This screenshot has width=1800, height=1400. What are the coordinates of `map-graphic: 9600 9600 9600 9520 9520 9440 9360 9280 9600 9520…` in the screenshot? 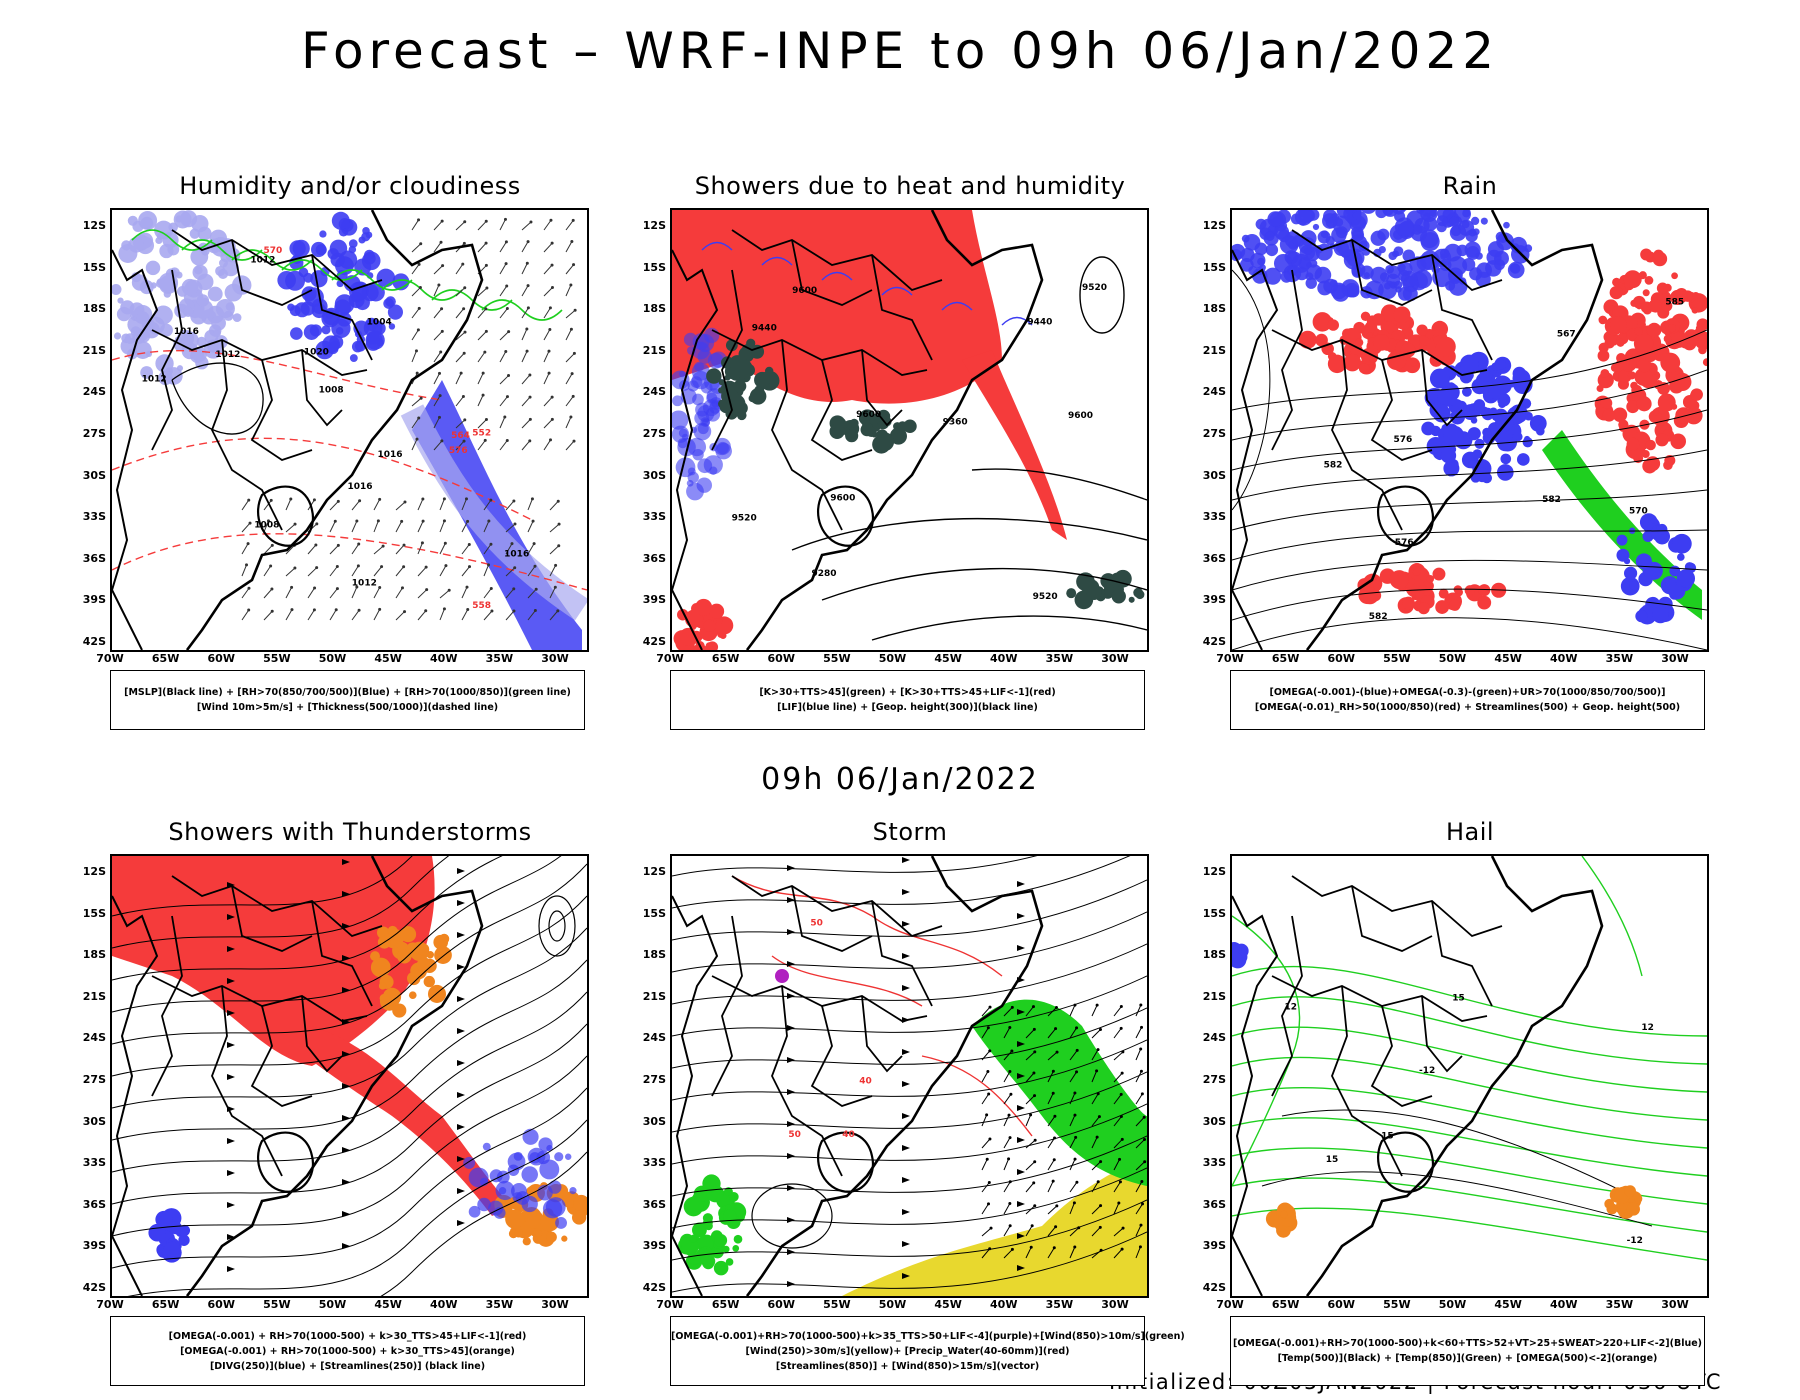 It's located at (909, 430).